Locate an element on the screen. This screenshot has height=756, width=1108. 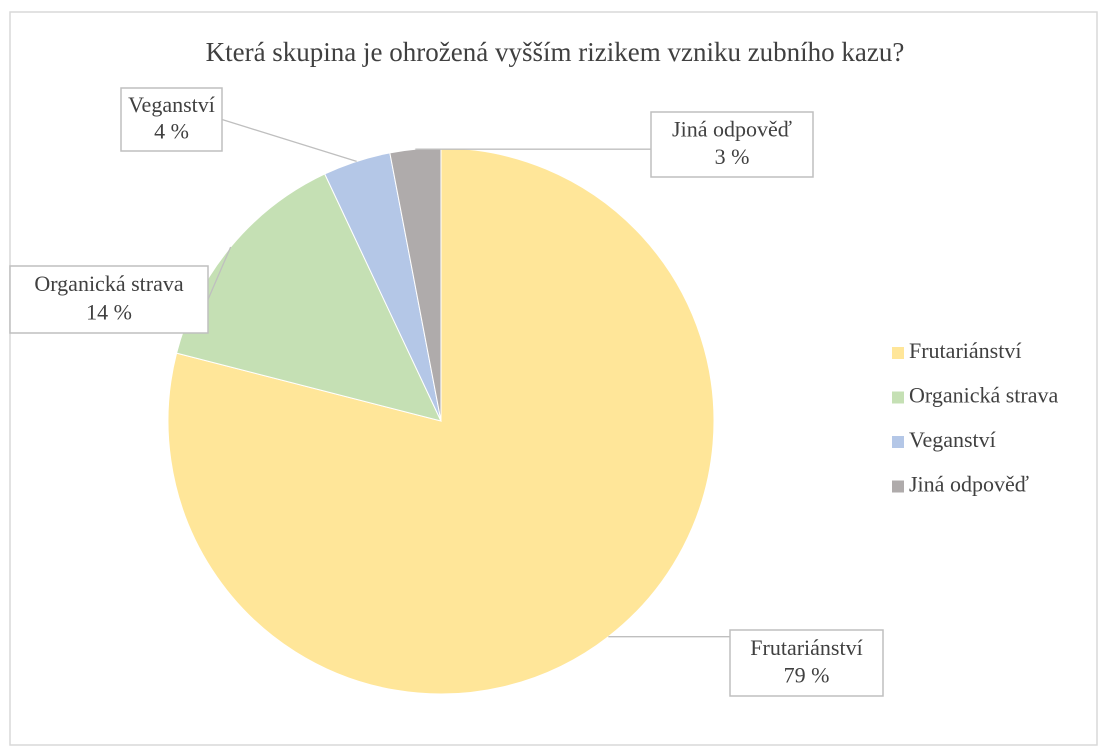
data-label-name: Veganství is located at coordinates (171, 104).